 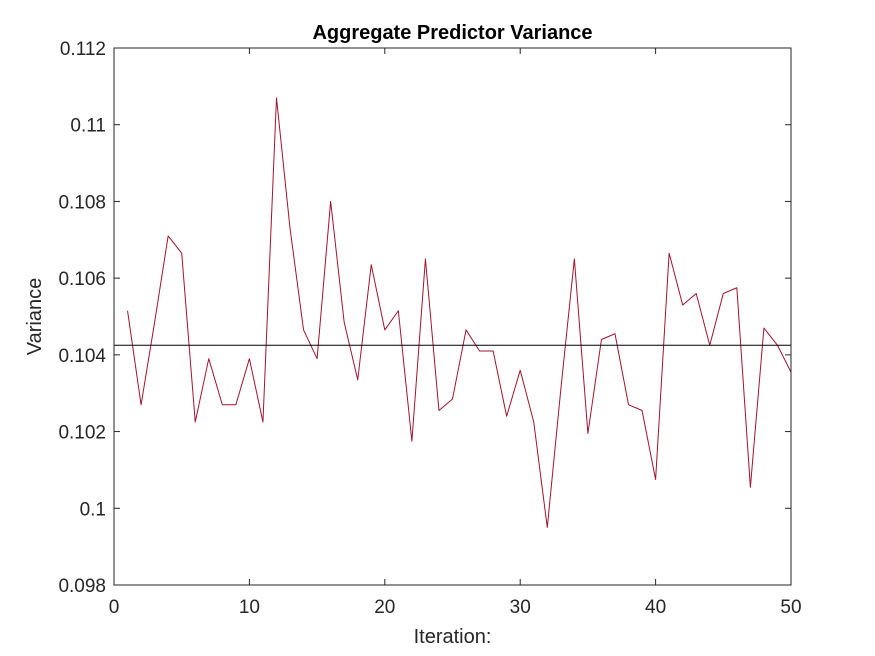 What do you see at coordinates (655, 607) in the screenshot?
I see `x-tick-label: 40` at bounding box center [655, 607].